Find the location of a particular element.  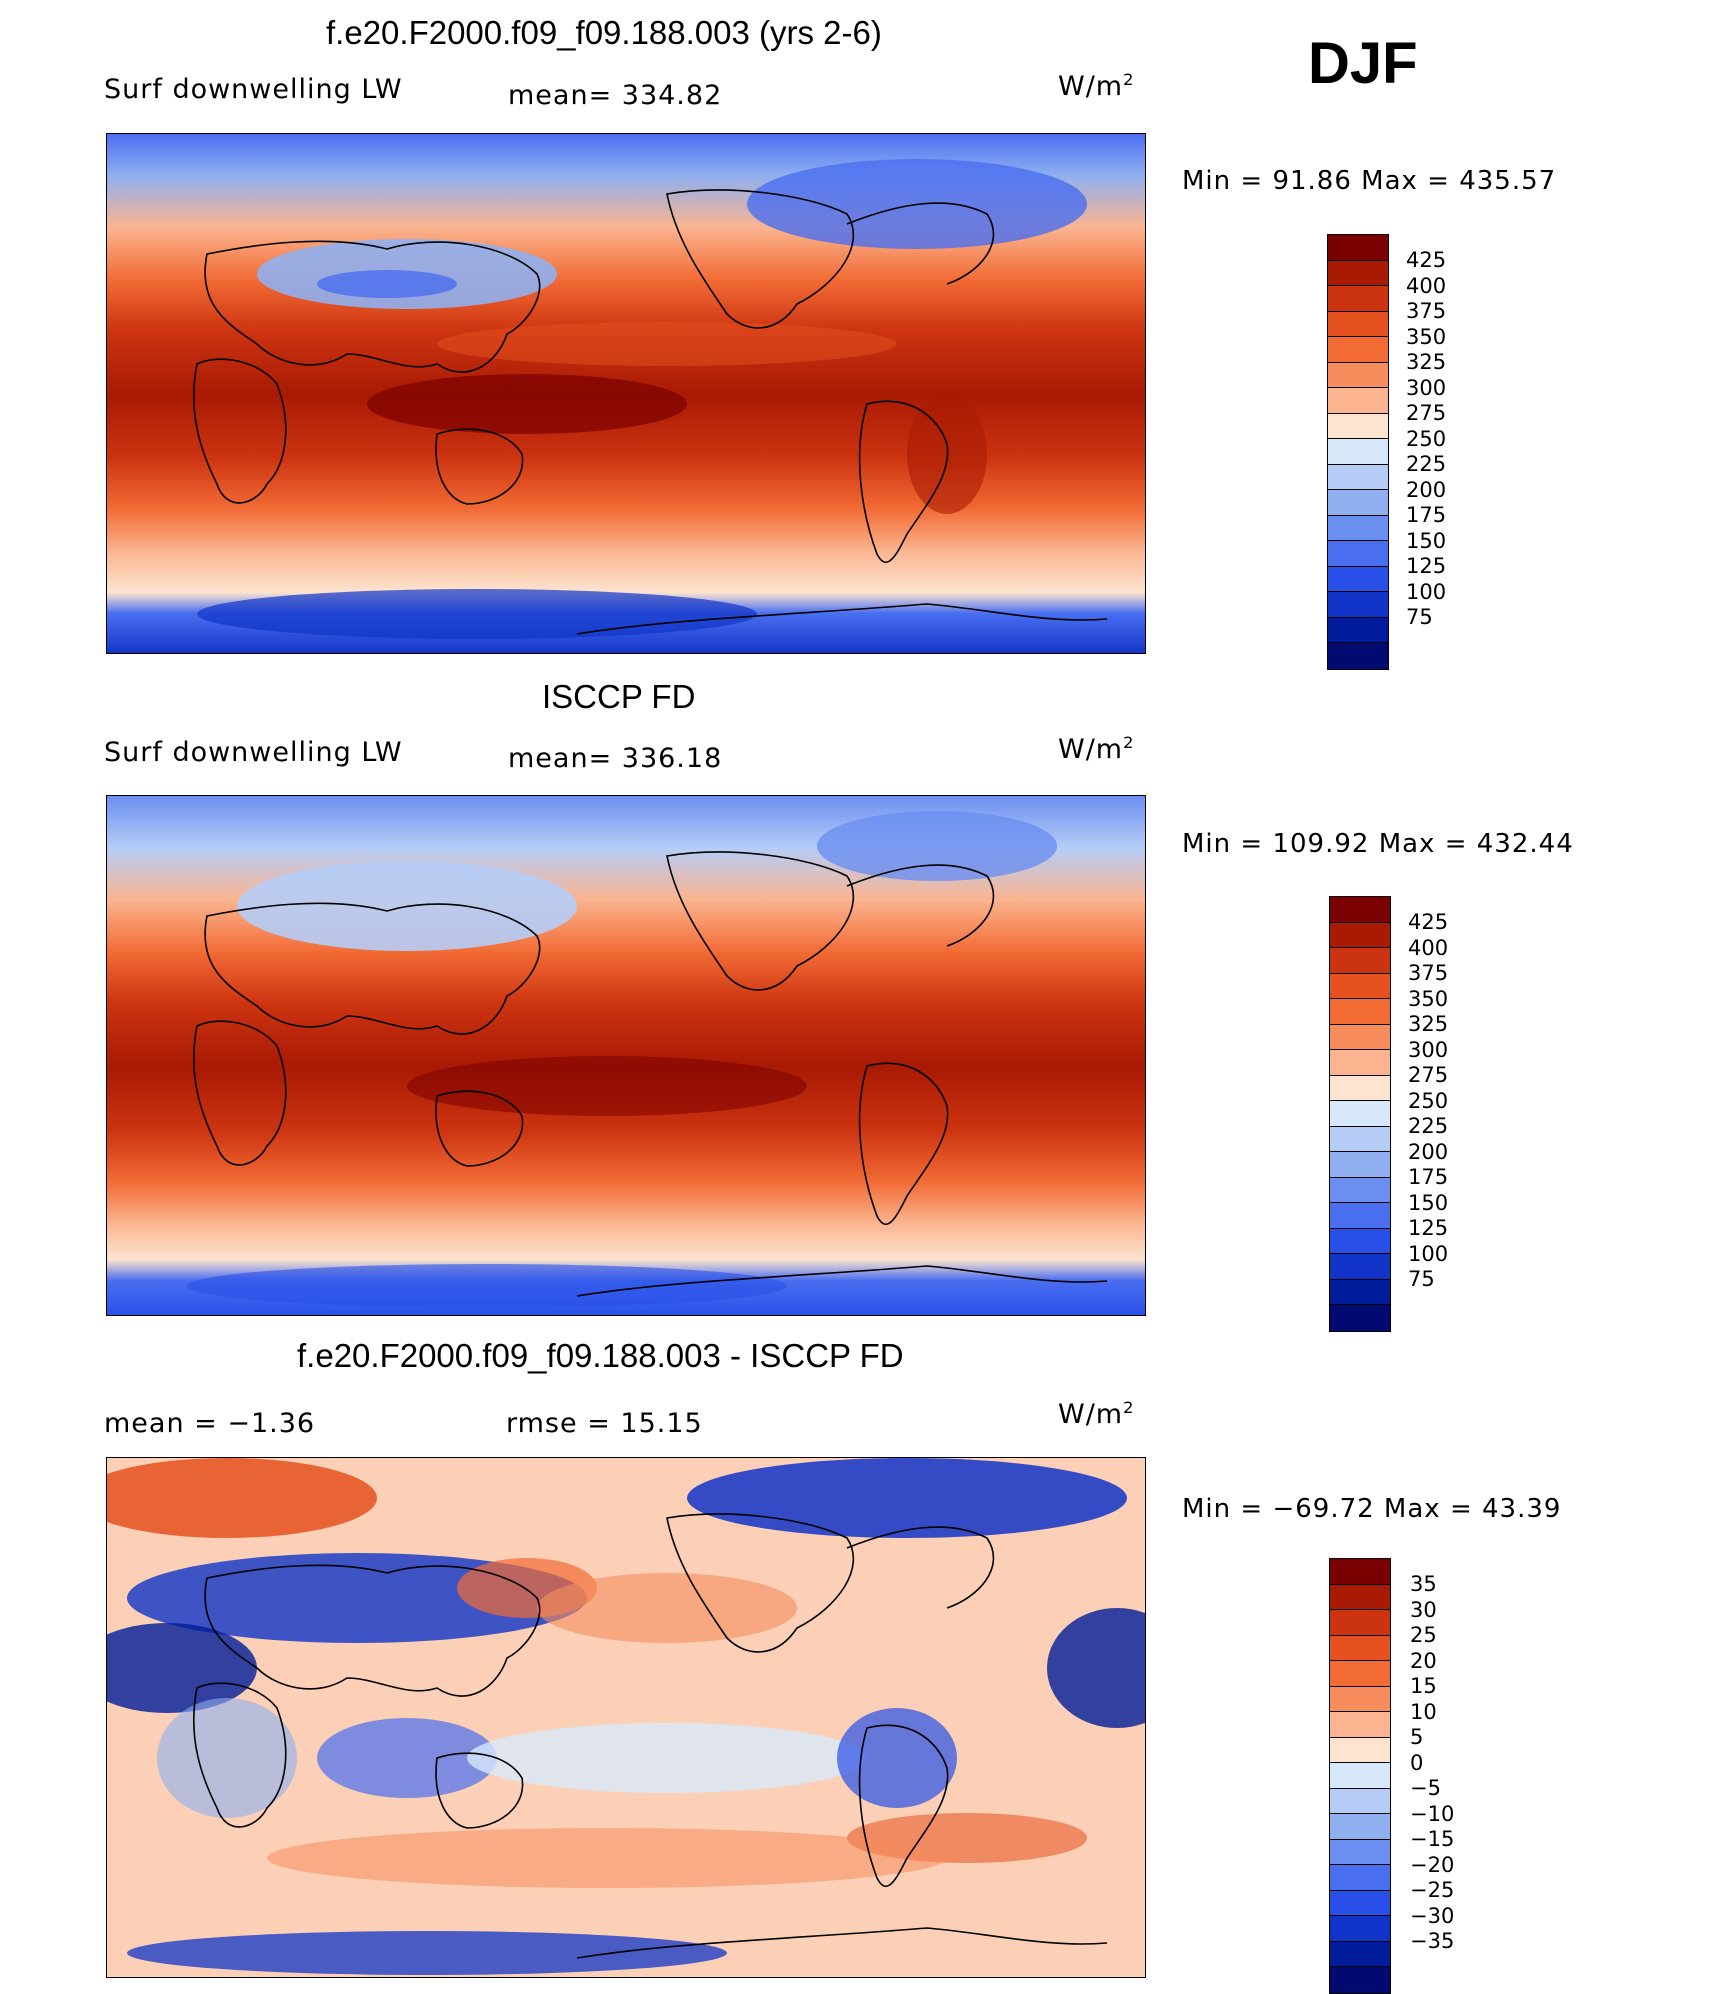

panel3-units: W/m2 is located at coordinates (1096, 1414).